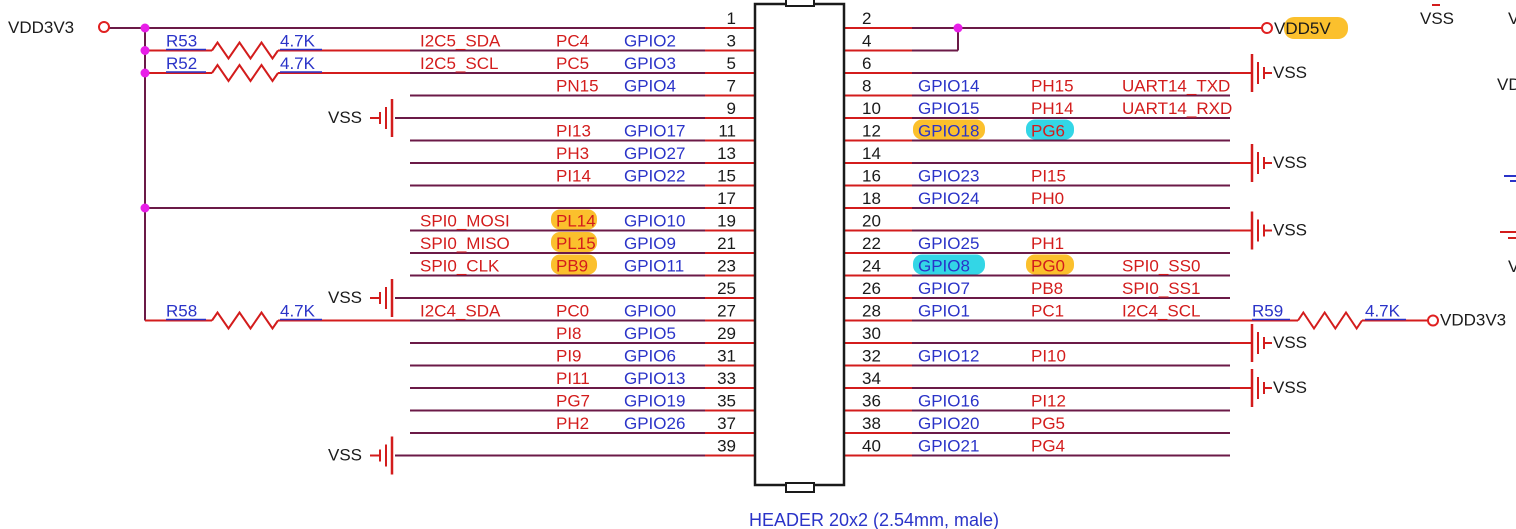  What do you see at coordinates (871, 378) in the screenshot?
I see `pin-number: 34` at bounding box center [871, 378].